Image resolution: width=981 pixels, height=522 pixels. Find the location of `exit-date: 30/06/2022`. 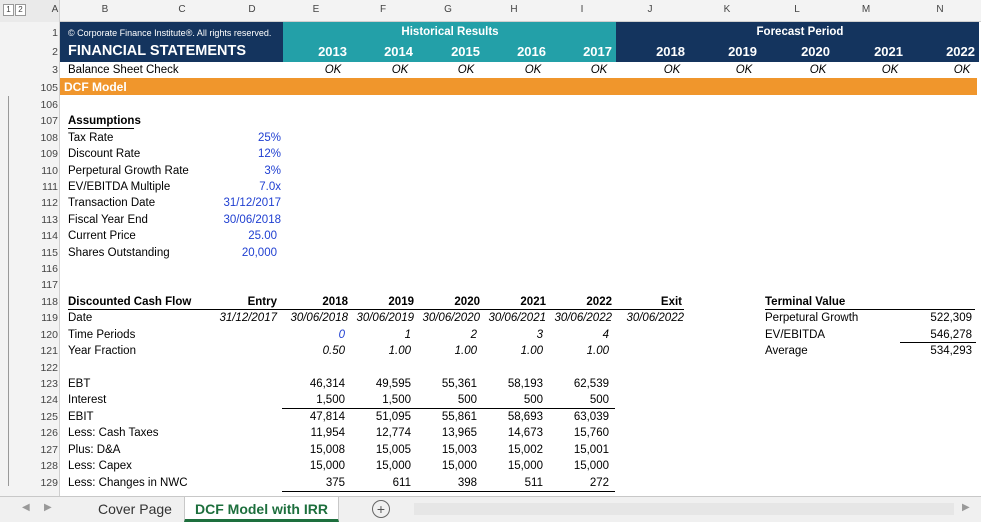

exit-date: 30/06/2022 is located at coordinates (655, 318).